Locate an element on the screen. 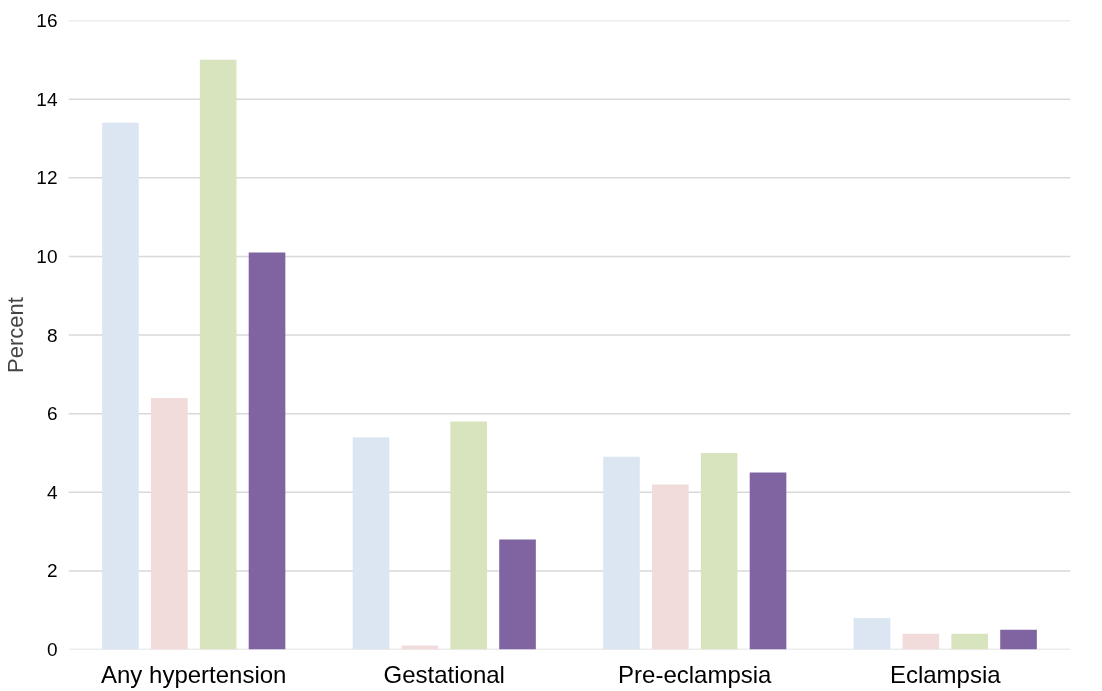 The height and width of the screenshot is (691, 1102). y-tick-label: 2 is located at coordinates (52, 571).